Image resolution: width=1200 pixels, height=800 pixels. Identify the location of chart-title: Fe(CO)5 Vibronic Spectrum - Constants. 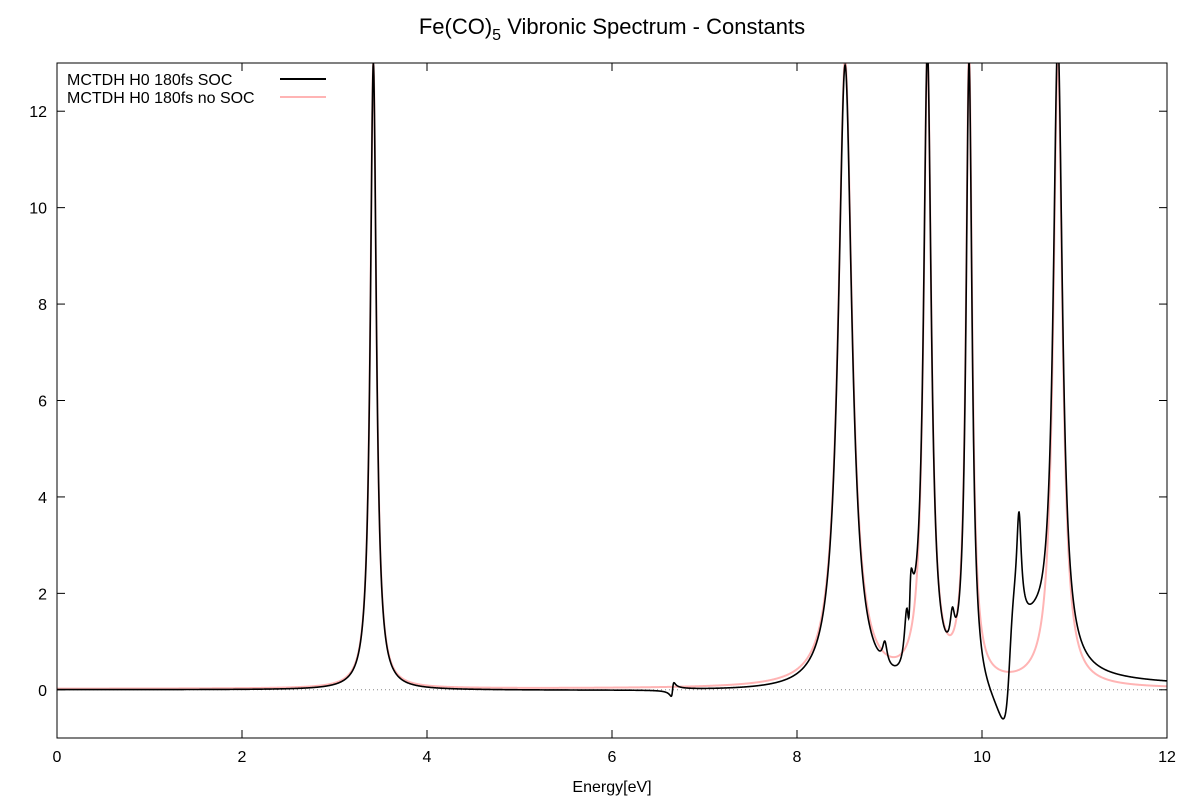
(612, 29).